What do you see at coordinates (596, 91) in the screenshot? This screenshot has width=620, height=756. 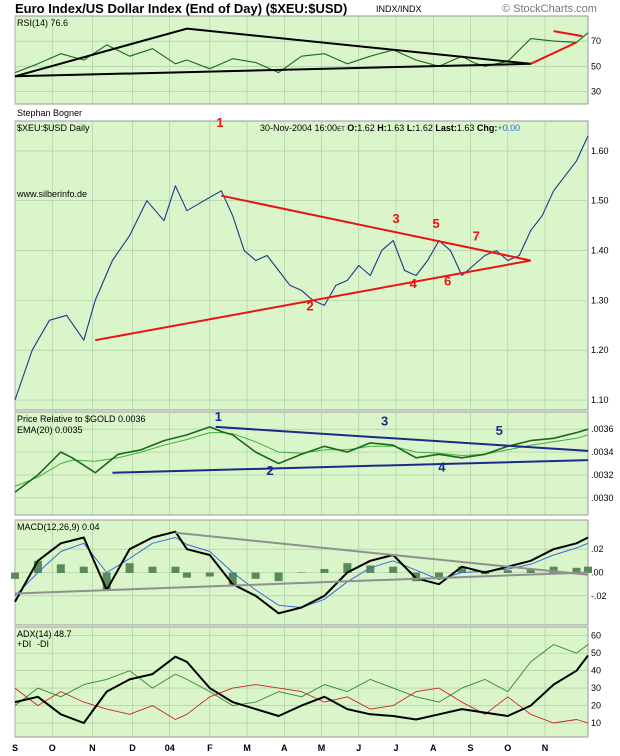 I see `rsi-tick-label: 30` at bounding box center [596, 91].